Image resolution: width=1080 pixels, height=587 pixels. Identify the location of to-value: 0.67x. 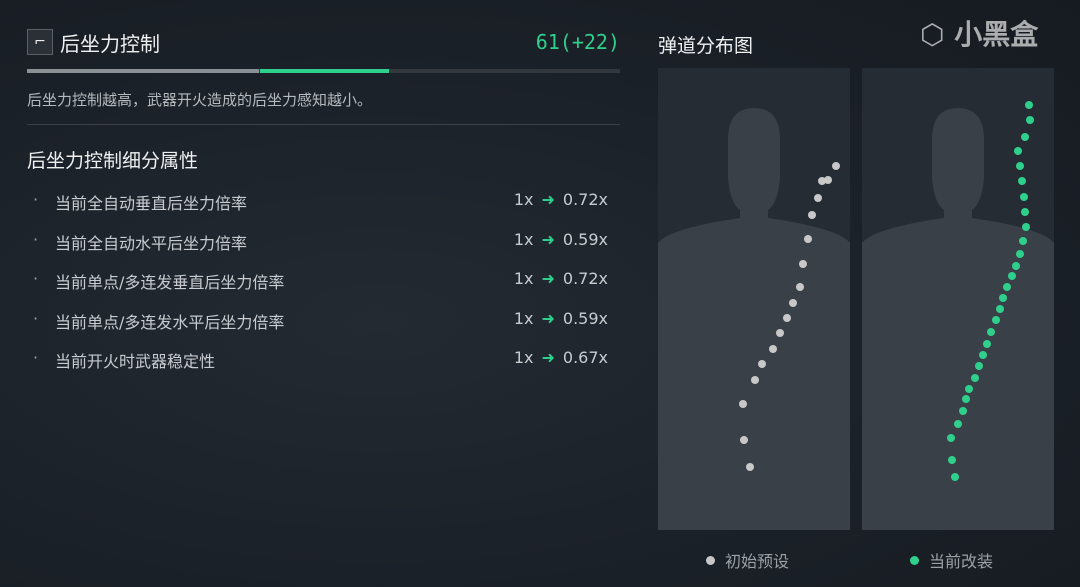
(585, 357).